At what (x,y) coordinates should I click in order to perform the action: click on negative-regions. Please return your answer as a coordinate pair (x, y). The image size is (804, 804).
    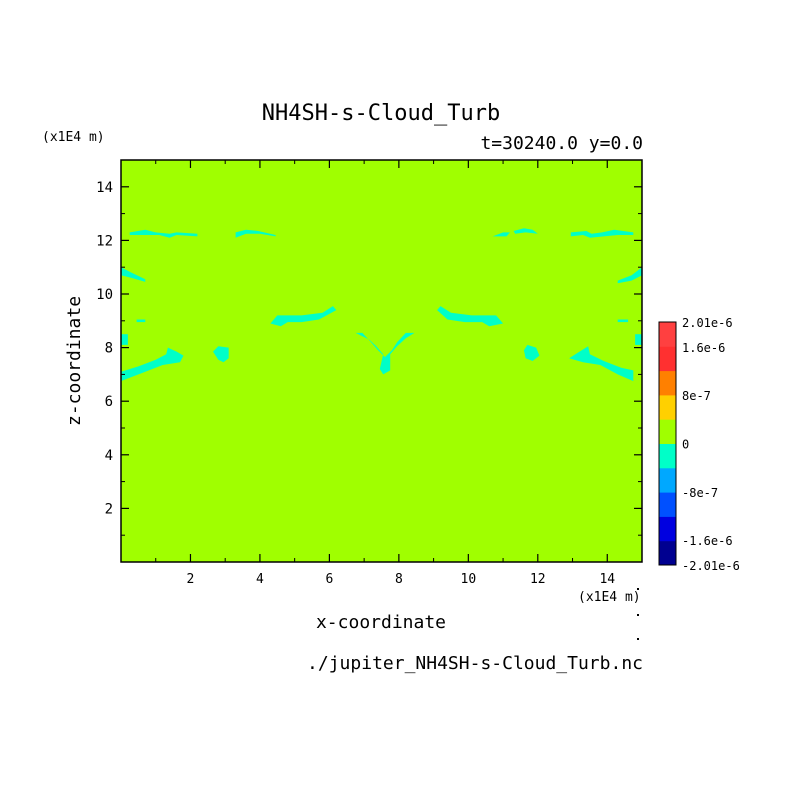
    Looking at the image, I should click on (381, 305).